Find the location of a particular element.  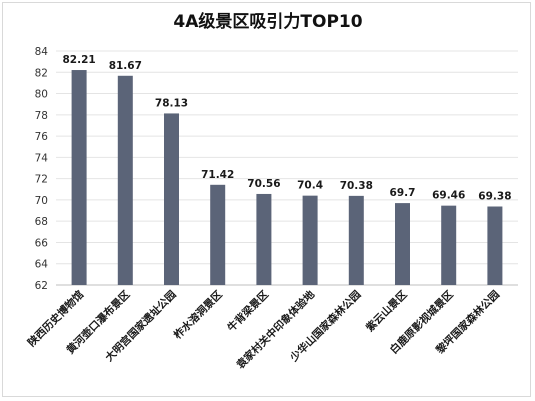

y-tick-label: 64 is located at coordinates (42, 265).